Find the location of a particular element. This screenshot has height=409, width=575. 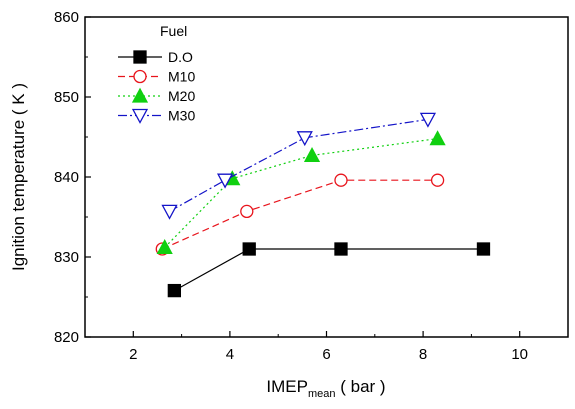

y-tick-label: 860 is located at coordinates (66, 17).